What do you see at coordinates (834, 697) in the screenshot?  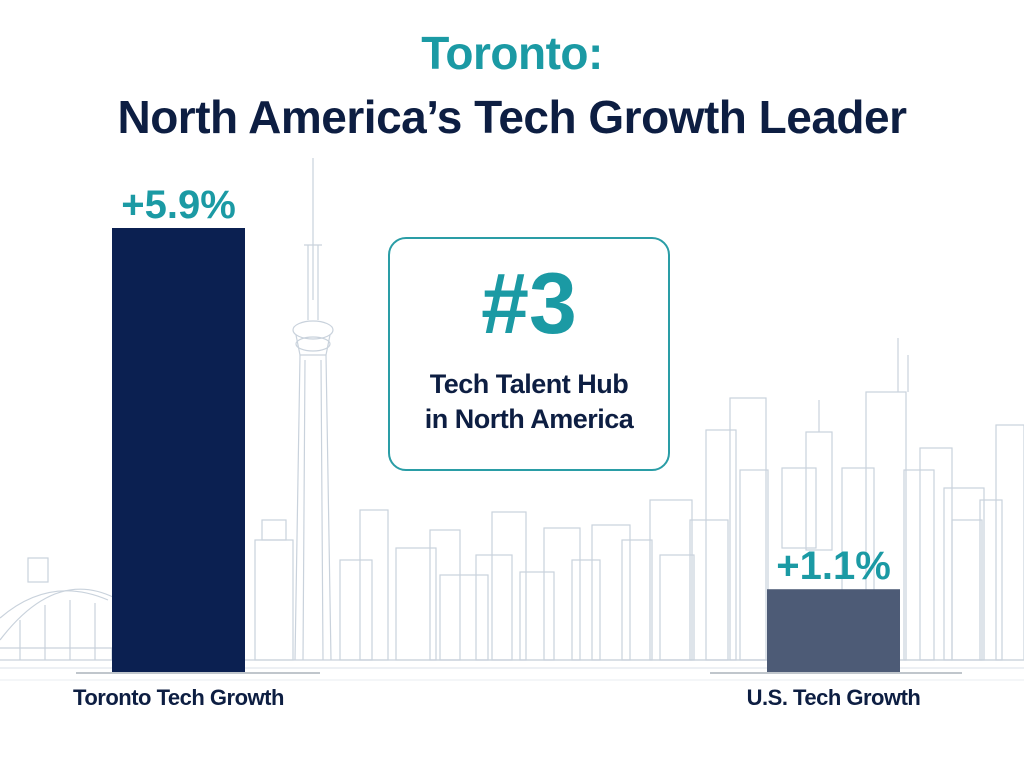 I see `category-label-1: U.S. Tech Growth` at bounding box center [834, 697].